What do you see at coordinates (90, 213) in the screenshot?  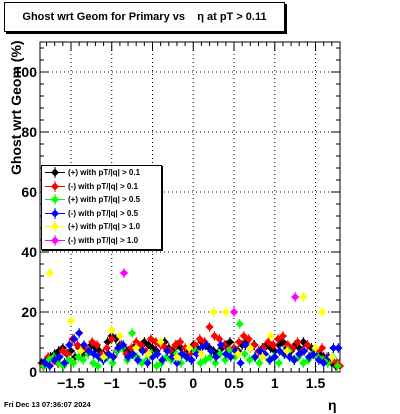 I see `legend-item: (-) with pT/|q| > 0.5` at bounding box center [90, 213].